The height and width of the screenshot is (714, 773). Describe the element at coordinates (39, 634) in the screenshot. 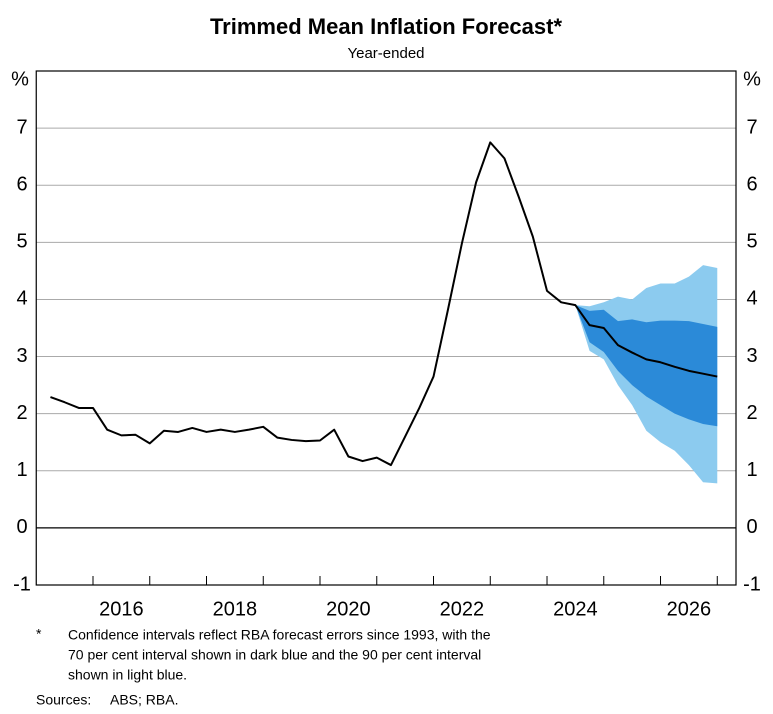

I see `note-marker: *` at that location.